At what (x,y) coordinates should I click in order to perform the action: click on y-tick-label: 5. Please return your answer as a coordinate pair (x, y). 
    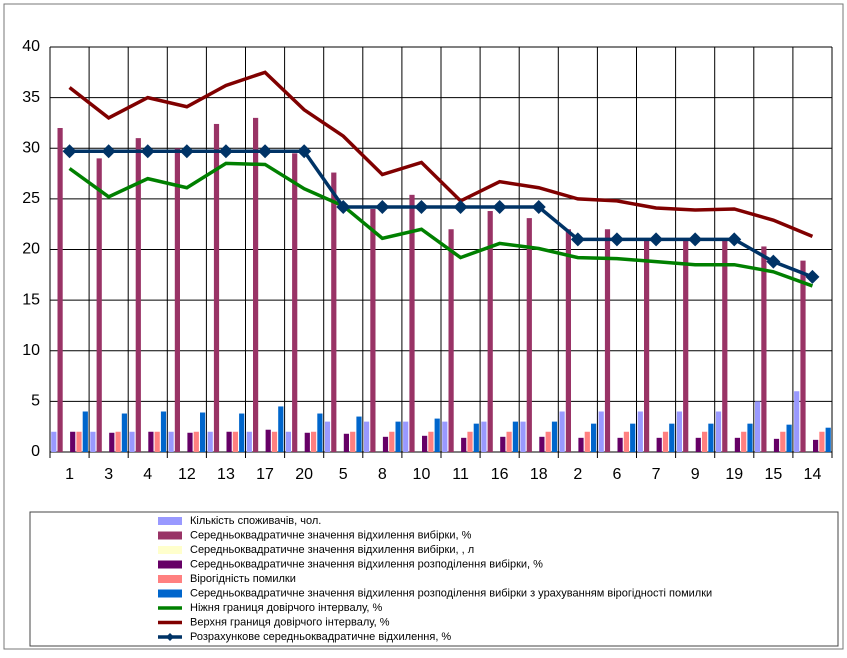
    Looking at the image, I should click on (35, 401).